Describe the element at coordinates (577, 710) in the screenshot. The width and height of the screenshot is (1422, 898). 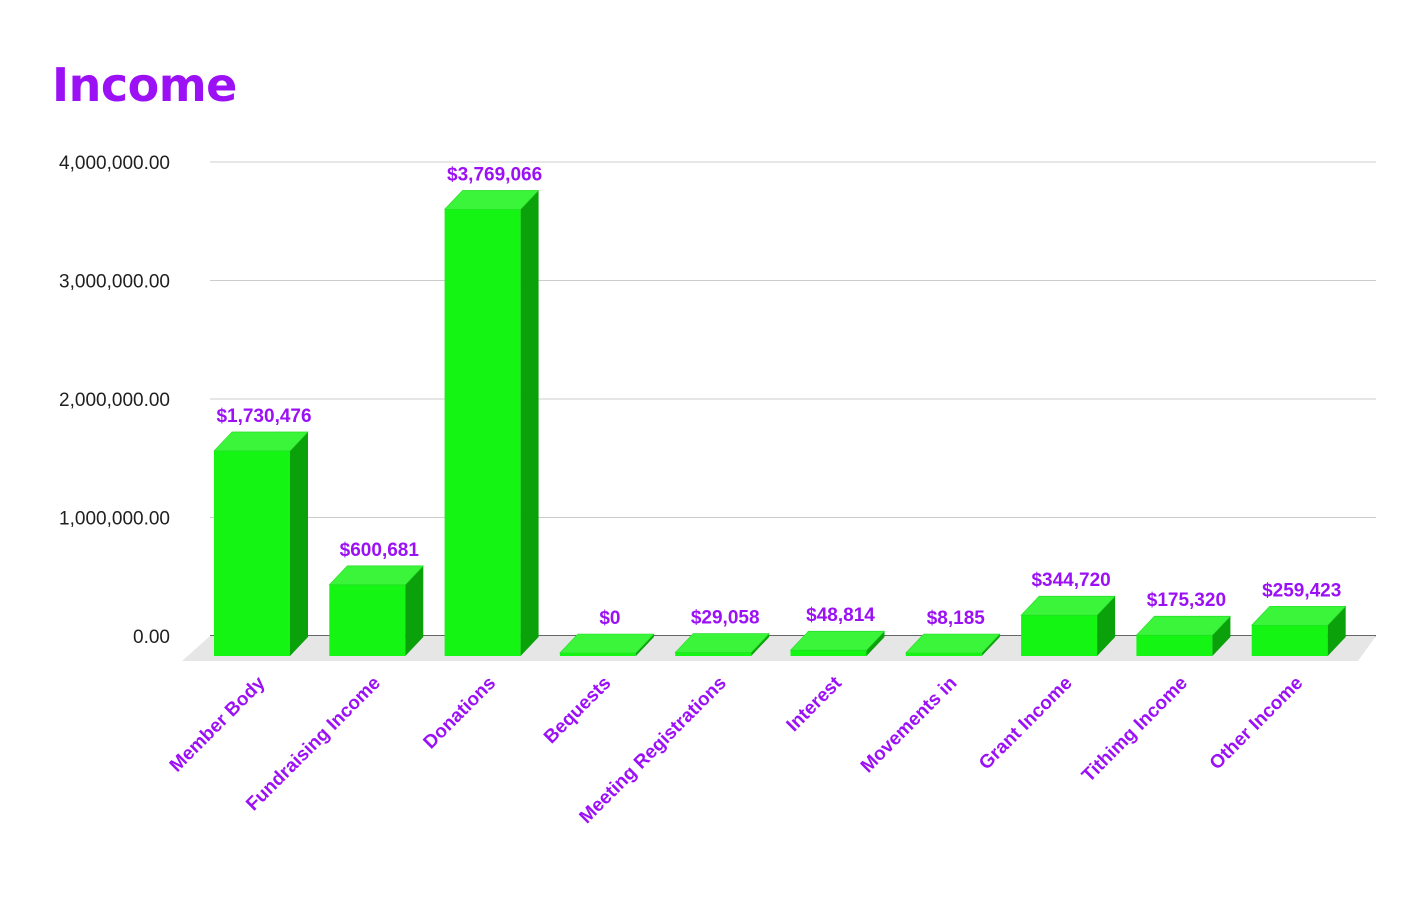
I see `x-tick-label: Bequests` at that location.